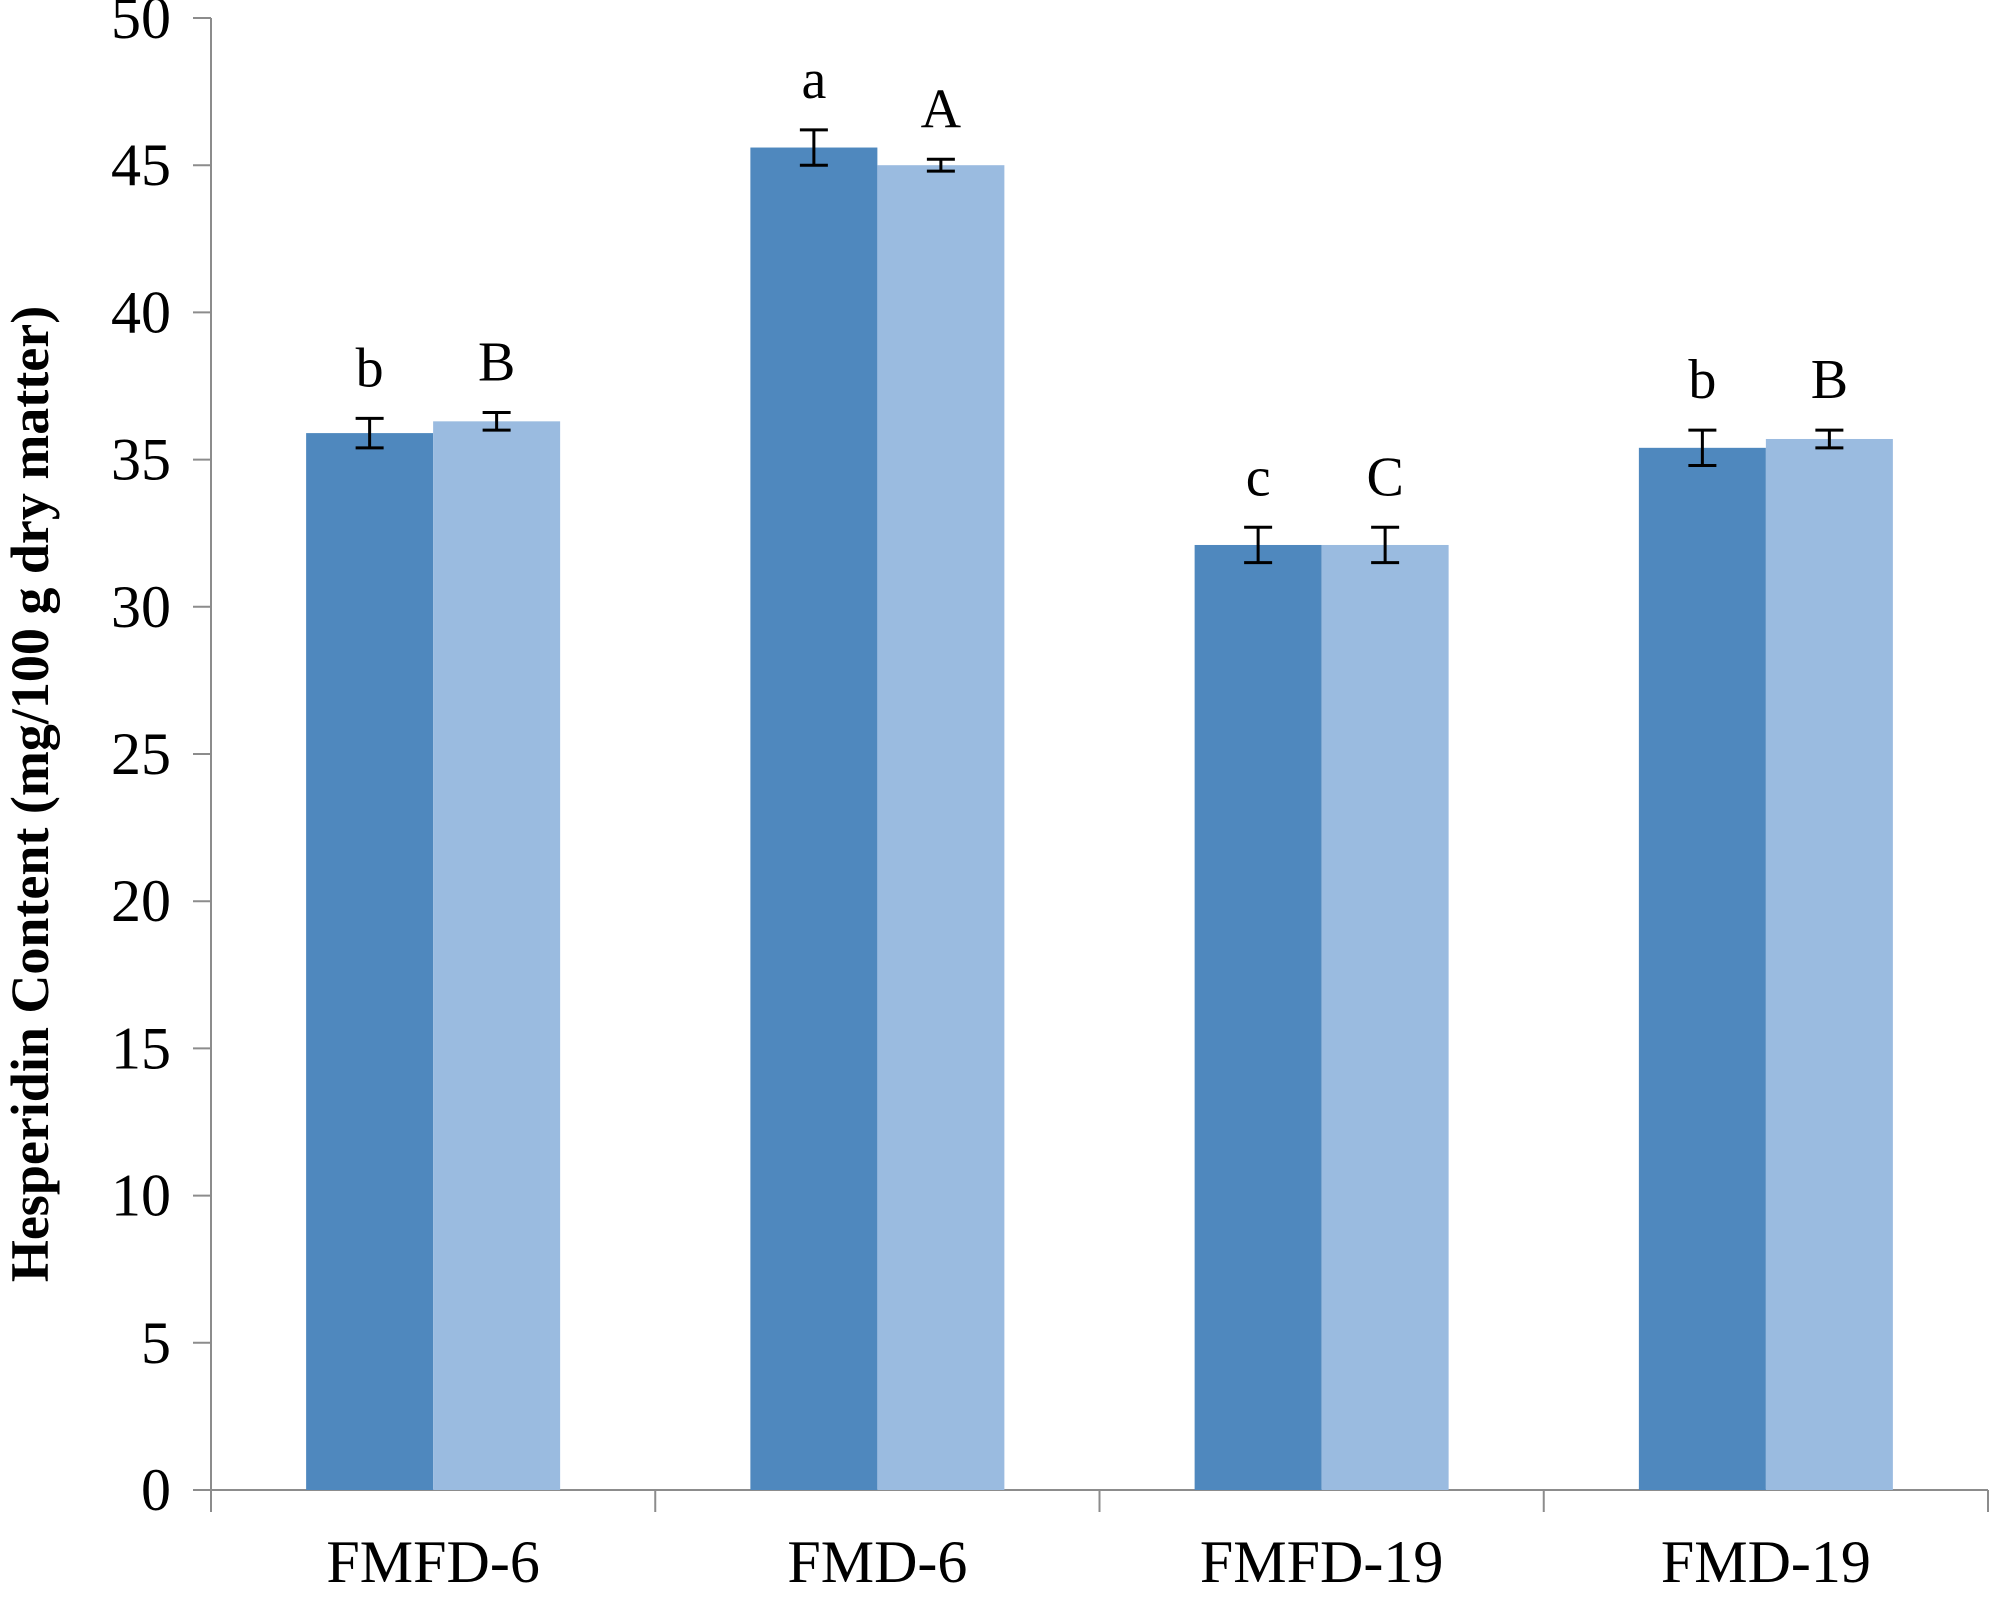 The image size is (1992, 1597). What do you see at coordinates (141, 460) in the screenshot?
I see `y-tick-label: 35` at bounding box center [141, 460].